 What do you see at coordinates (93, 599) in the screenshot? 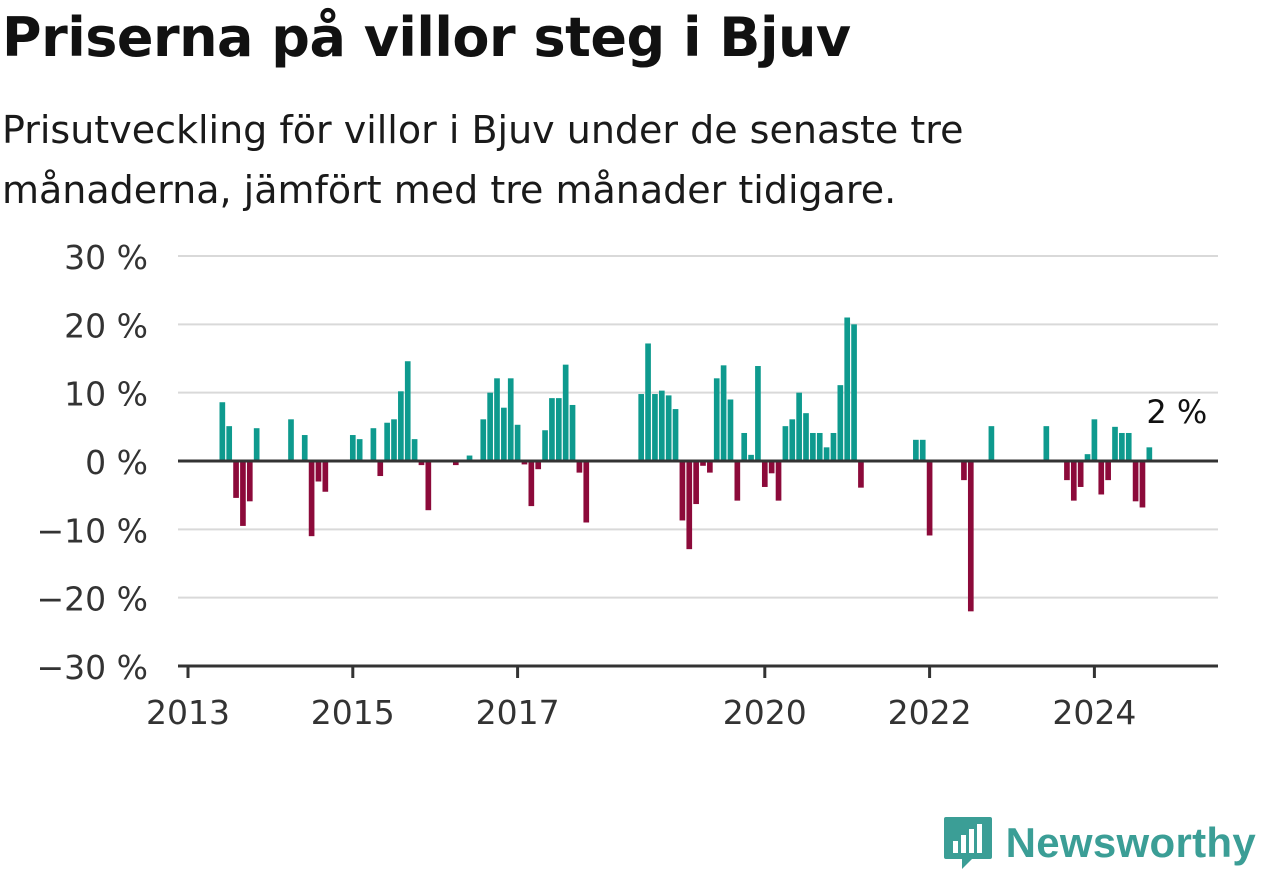
I see `y-tick-label: −20 %` at bounding box center [93, 599].